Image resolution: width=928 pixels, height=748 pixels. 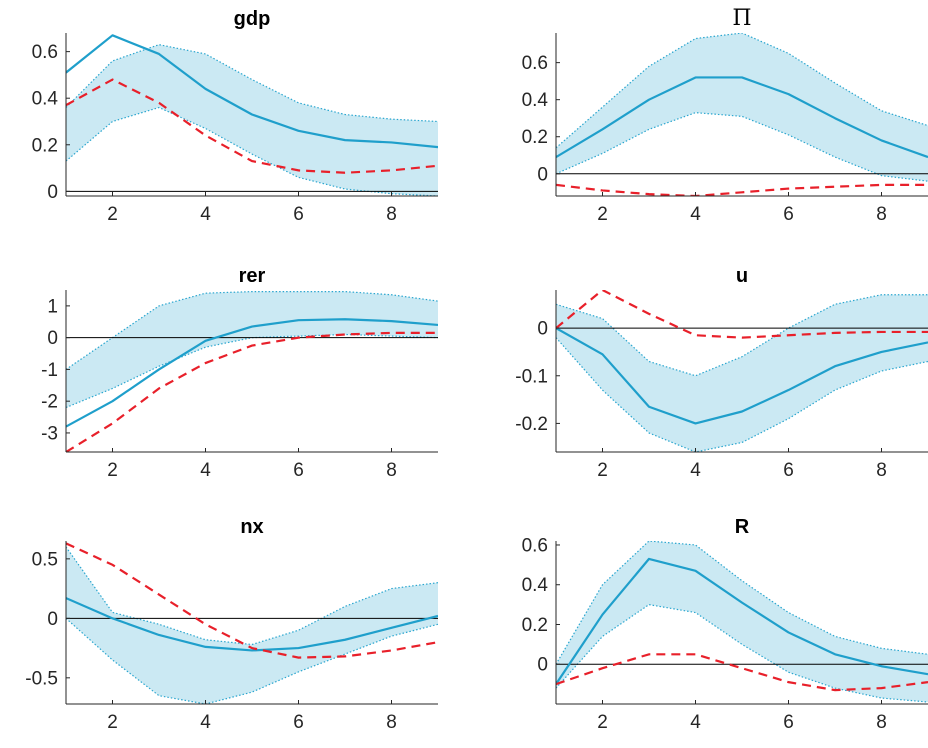 What do you see at coordinates (252, 276) in the screenshot?
I see `panel-title: rer` at bounding box center [252, 276].